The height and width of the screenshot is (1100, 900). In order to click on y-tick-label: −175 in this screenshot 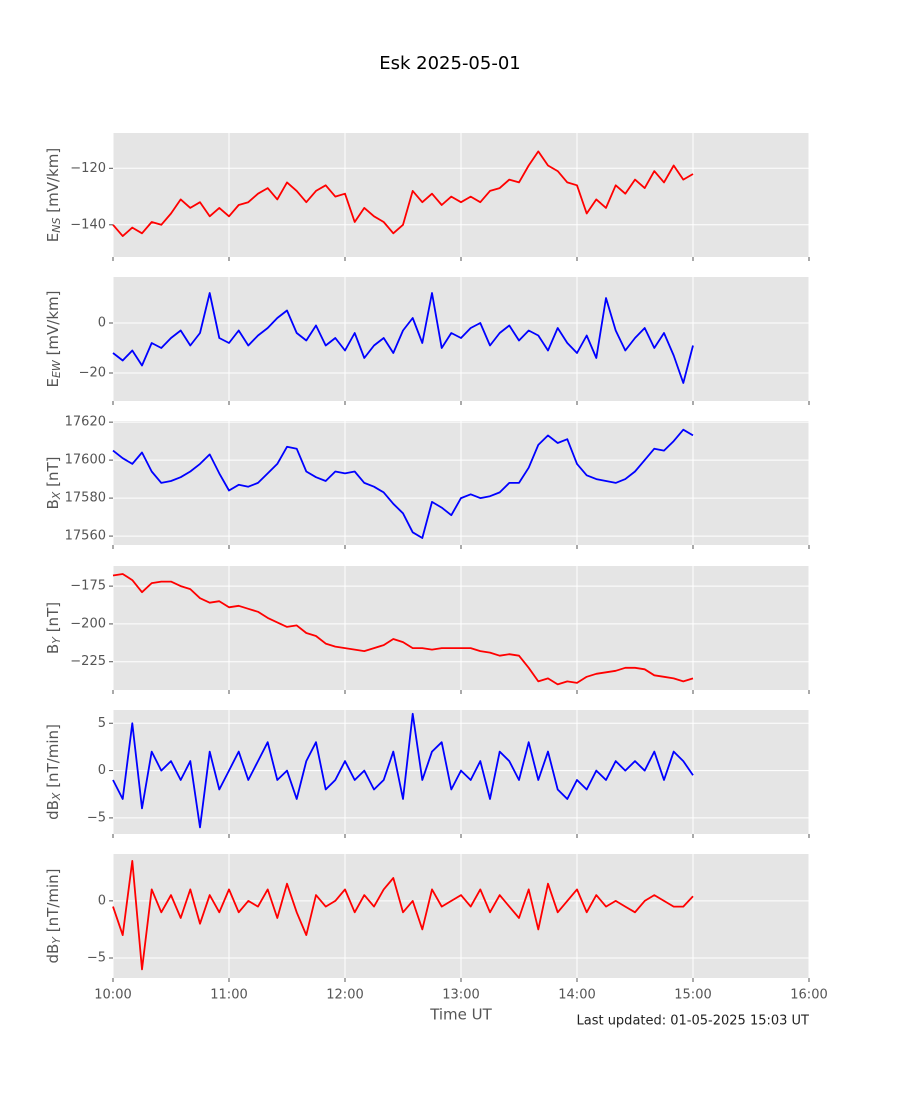, I will do `click(88, 586)`.